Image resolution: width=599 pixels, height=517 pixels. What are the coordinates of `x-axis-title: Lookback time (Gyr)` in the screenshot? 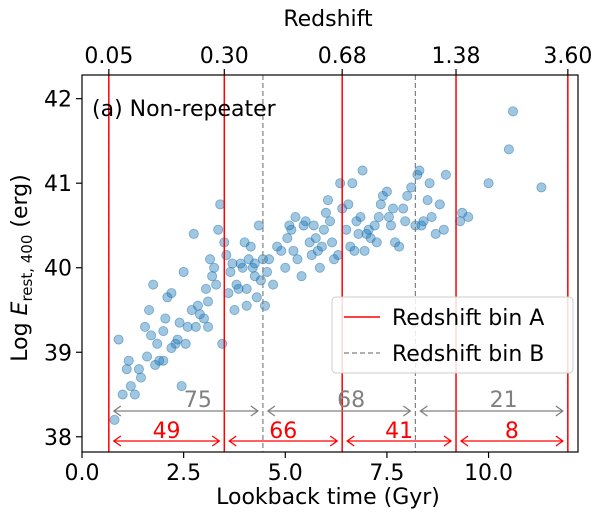 It's located at (328, 497).